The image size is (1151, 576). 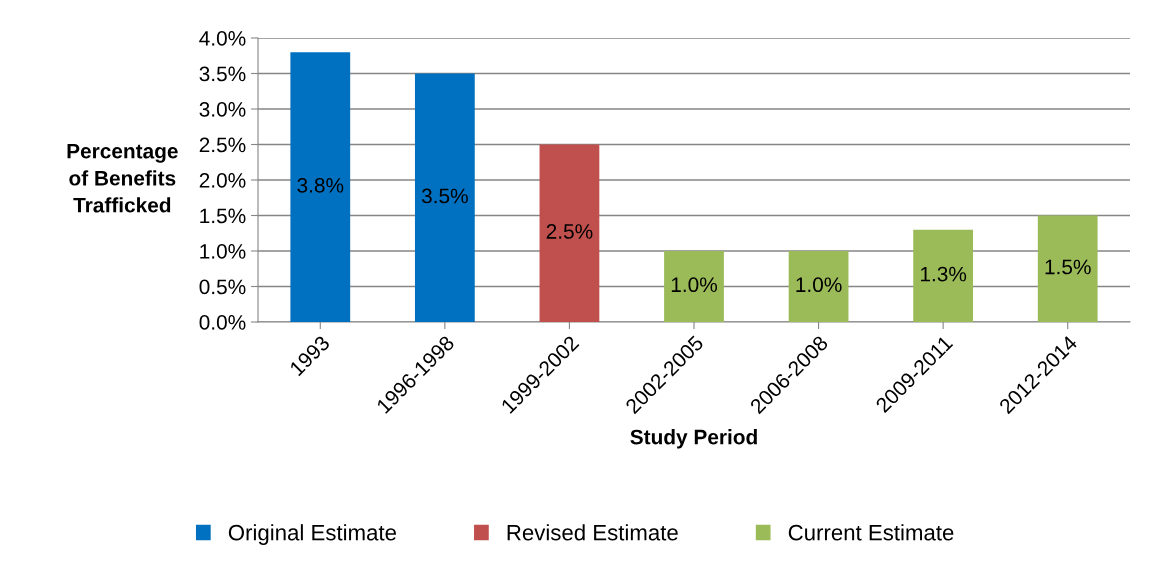 I want to click on legend-label: Revised Estimate, so click(x=592, y=532).